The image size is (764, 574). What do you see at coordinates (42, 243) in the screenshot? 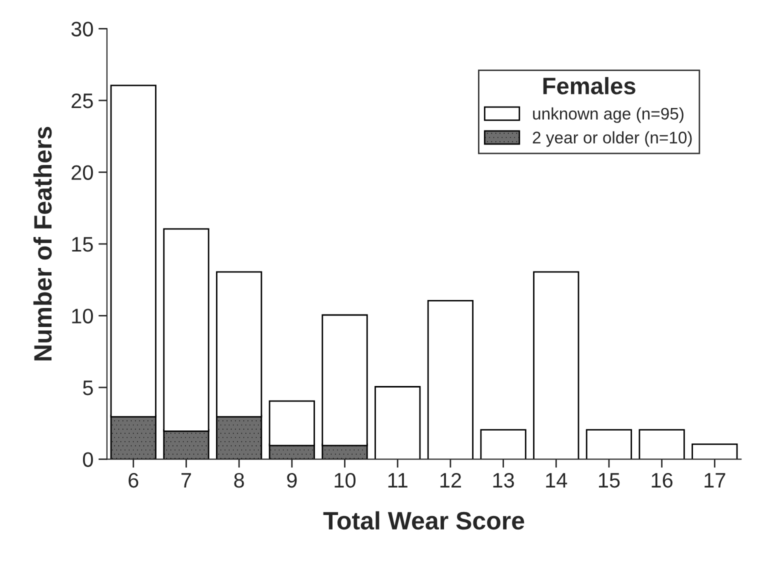
I see `y-axis-title: Number of Feathers` at bounding box center [42, 243].